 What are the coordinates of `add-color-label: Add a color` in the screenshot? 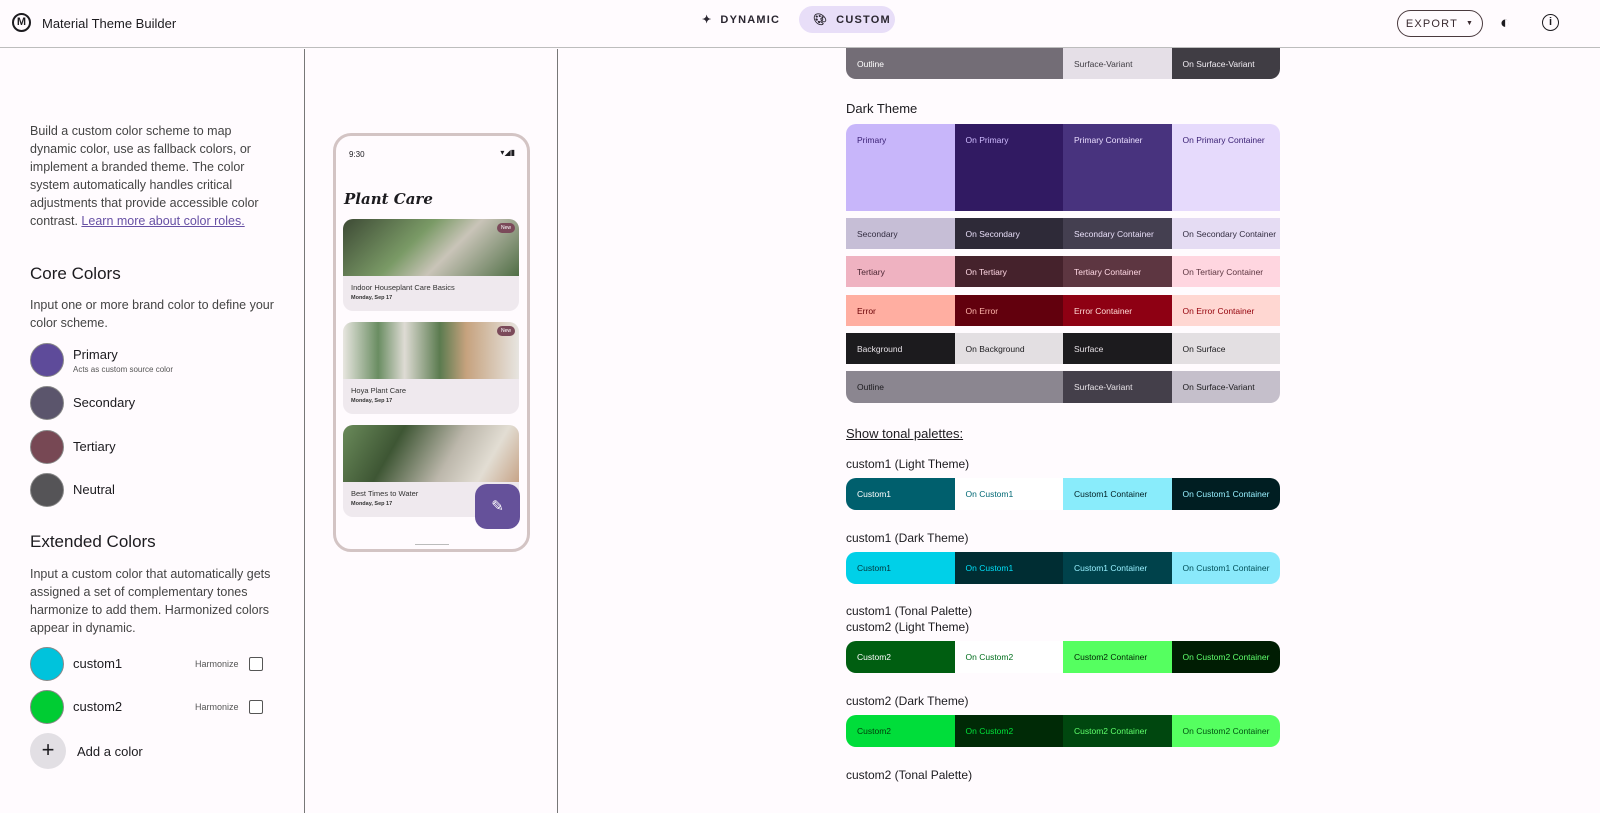 It's located at (110, 751).